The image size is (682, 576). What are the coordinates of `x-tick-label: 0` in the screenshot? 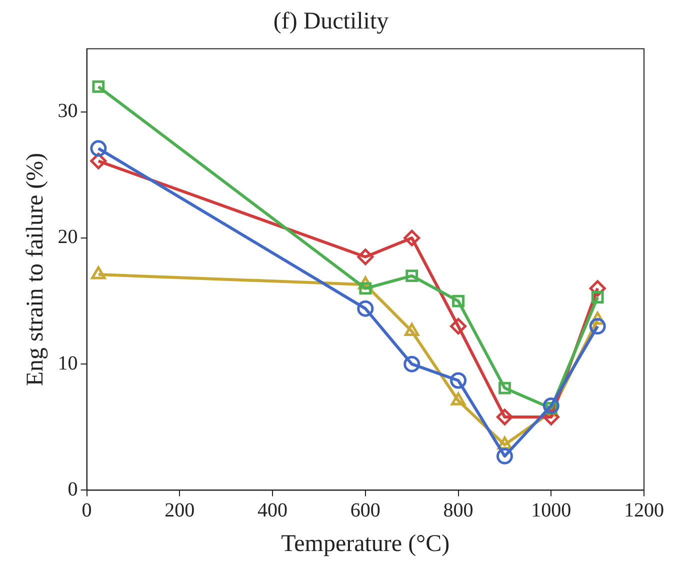 It's located at (87, 510).